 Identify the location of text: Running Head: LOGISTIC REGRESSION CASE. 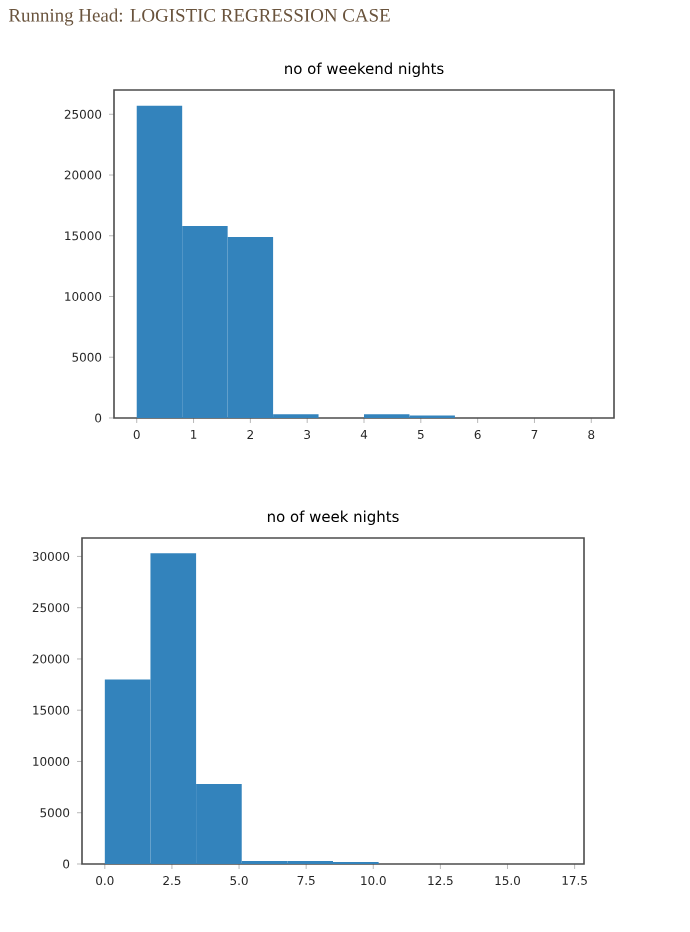
(199, 17).